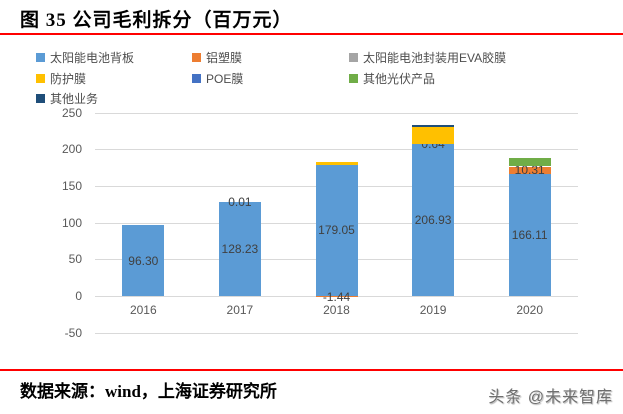  I want to click on legend-item: 太阳能电池封装用EVA胶膜, so click(428, 57).